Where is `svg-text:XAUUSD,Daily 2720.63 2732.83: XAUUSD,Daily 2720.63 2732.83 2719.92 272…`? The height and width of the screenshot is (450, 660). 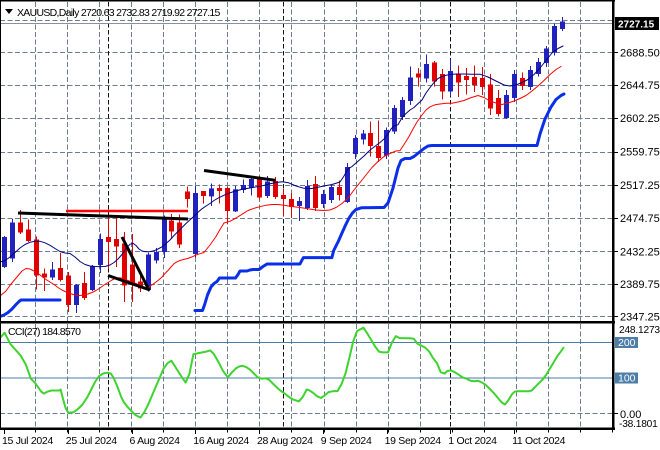 svg-text:XAUUSD,Daily 2720.63 2732.83: XAUUSD,Daily 2720.63 2732.83 2719.92 272… is located at coordinates (119, 13).